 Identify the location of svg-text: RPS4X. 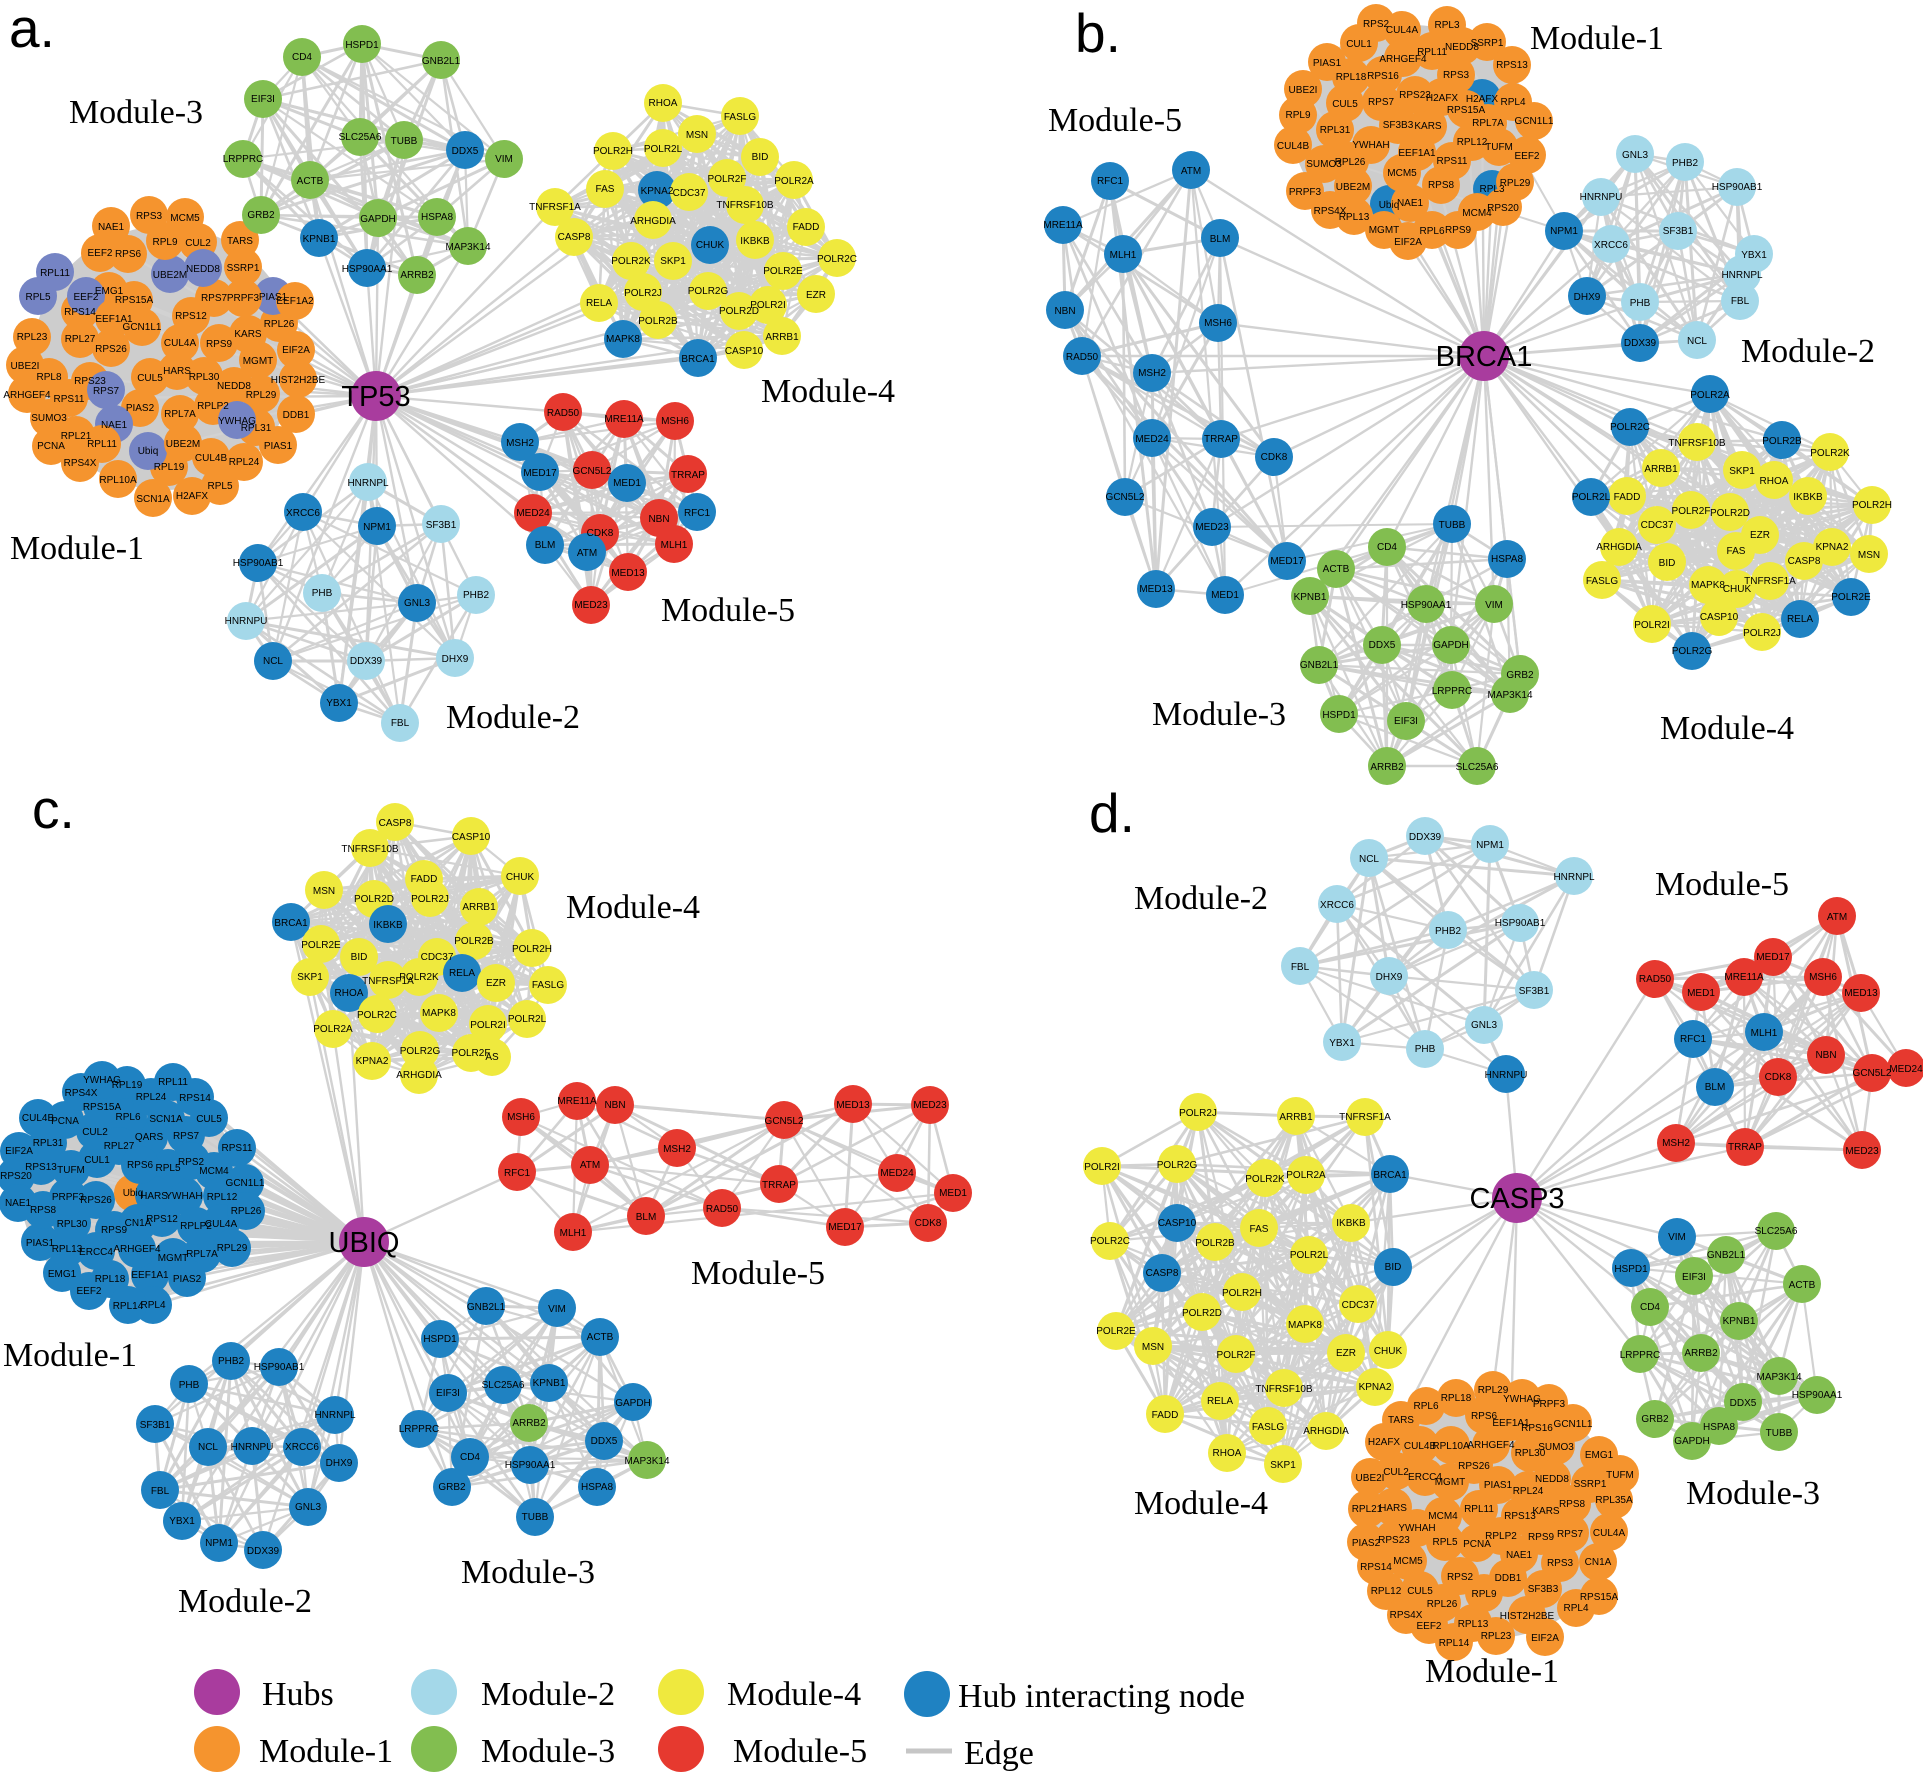
(1406, 1615).